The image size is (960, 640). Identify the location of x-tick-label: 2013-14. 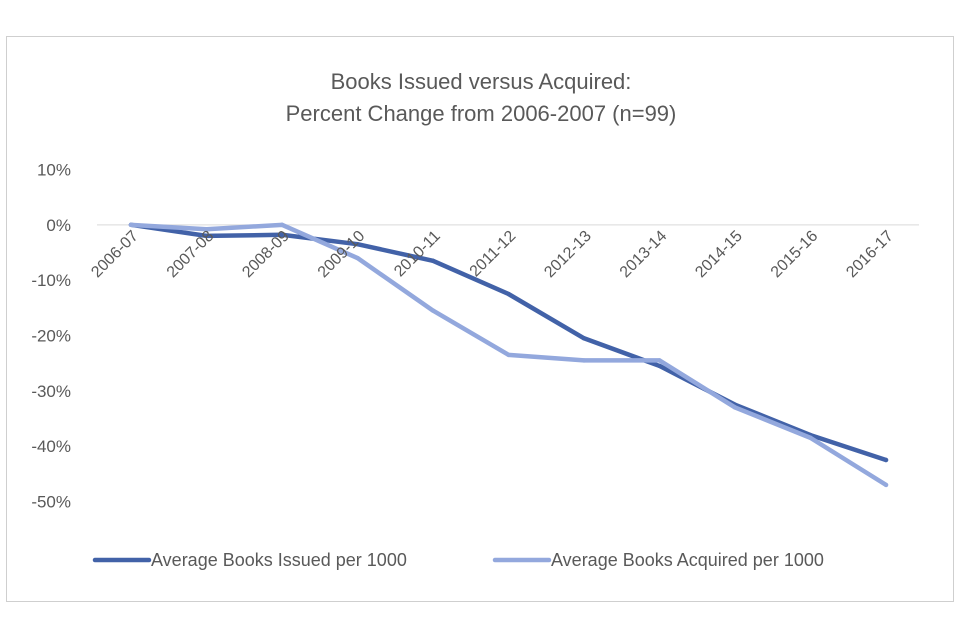
(644, 255).